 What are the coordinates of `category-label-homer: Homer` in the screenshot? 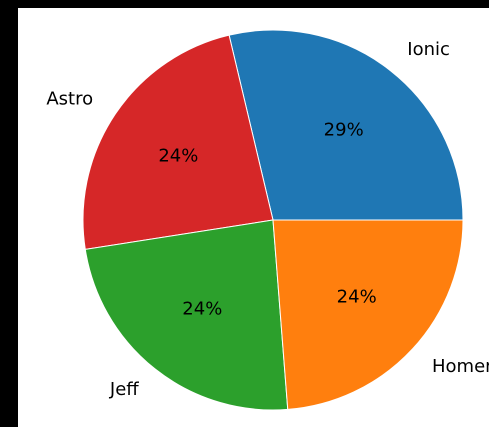 It's located at (460, 366).